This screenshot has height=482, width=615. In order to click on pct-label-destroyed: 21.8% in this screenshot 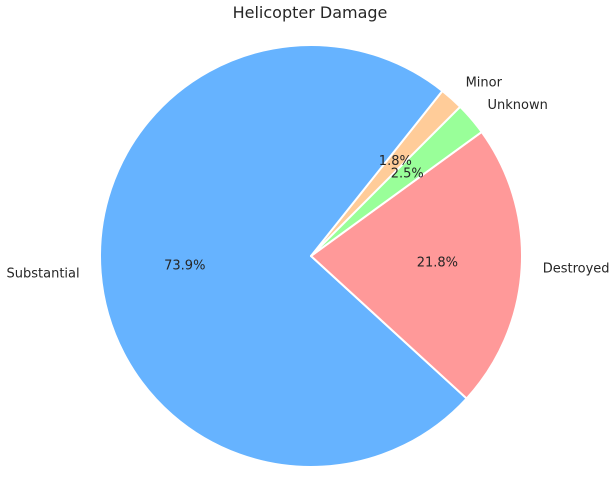, I will do `click(437, 263)`.